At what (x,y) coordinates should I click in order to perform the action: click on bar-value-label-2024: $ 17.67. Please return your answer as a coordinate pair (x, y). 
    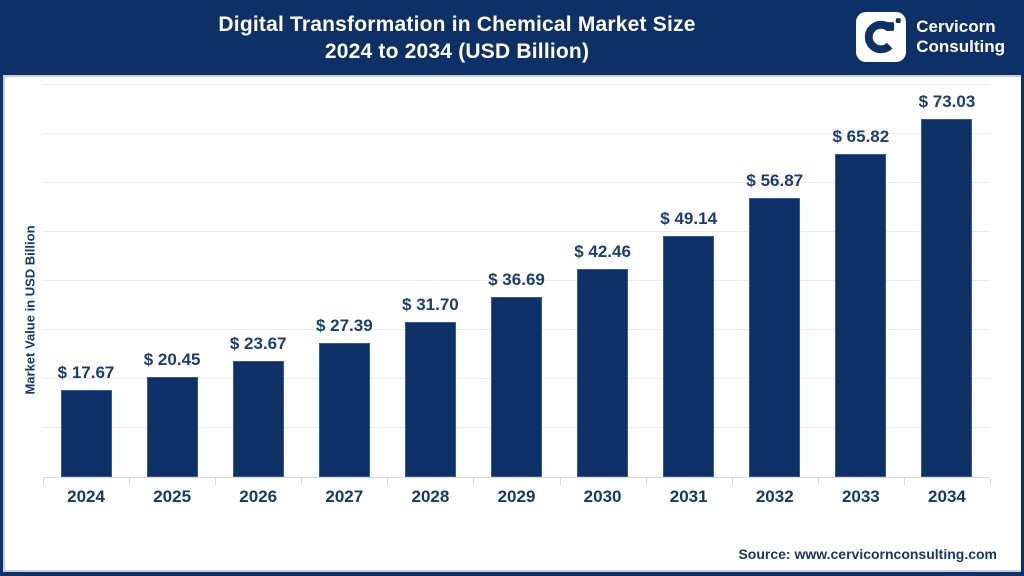
    Looking at the image, I should click on (86, 373).